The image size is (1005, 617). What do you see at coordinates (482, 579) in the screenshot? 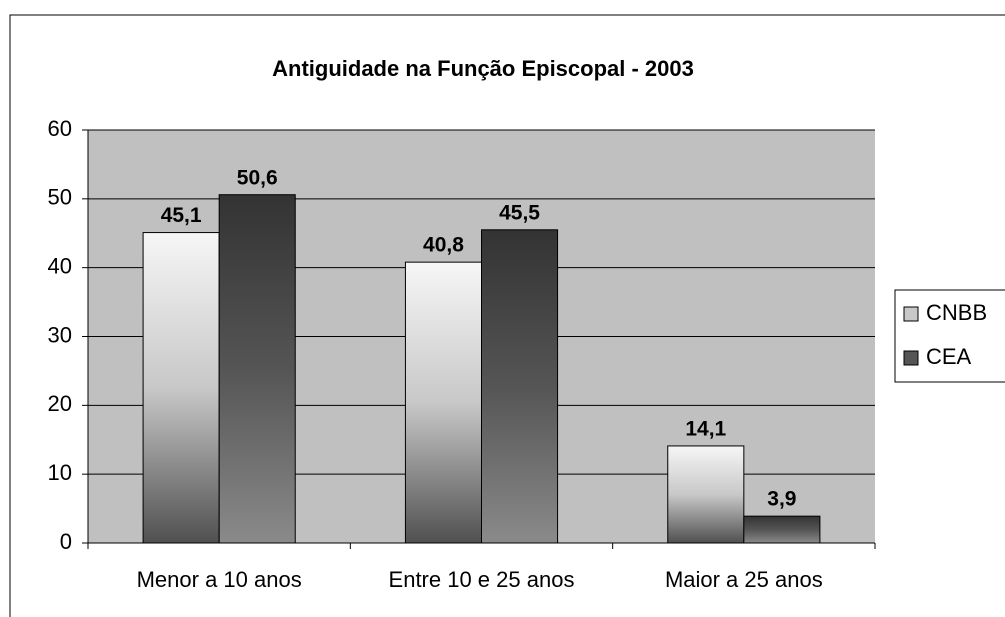
I see `x-tick-label: Entre 10 e 25 anos` at bounding box center [482, 579].